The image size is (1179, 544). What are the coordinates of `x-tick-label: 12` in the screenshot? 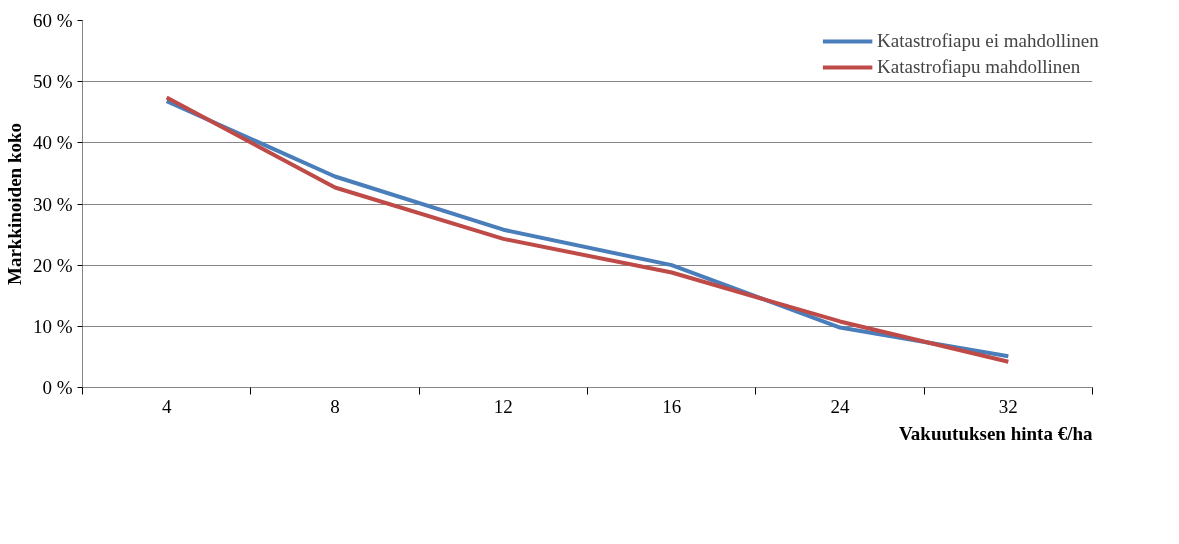 It's located at (503, 406).